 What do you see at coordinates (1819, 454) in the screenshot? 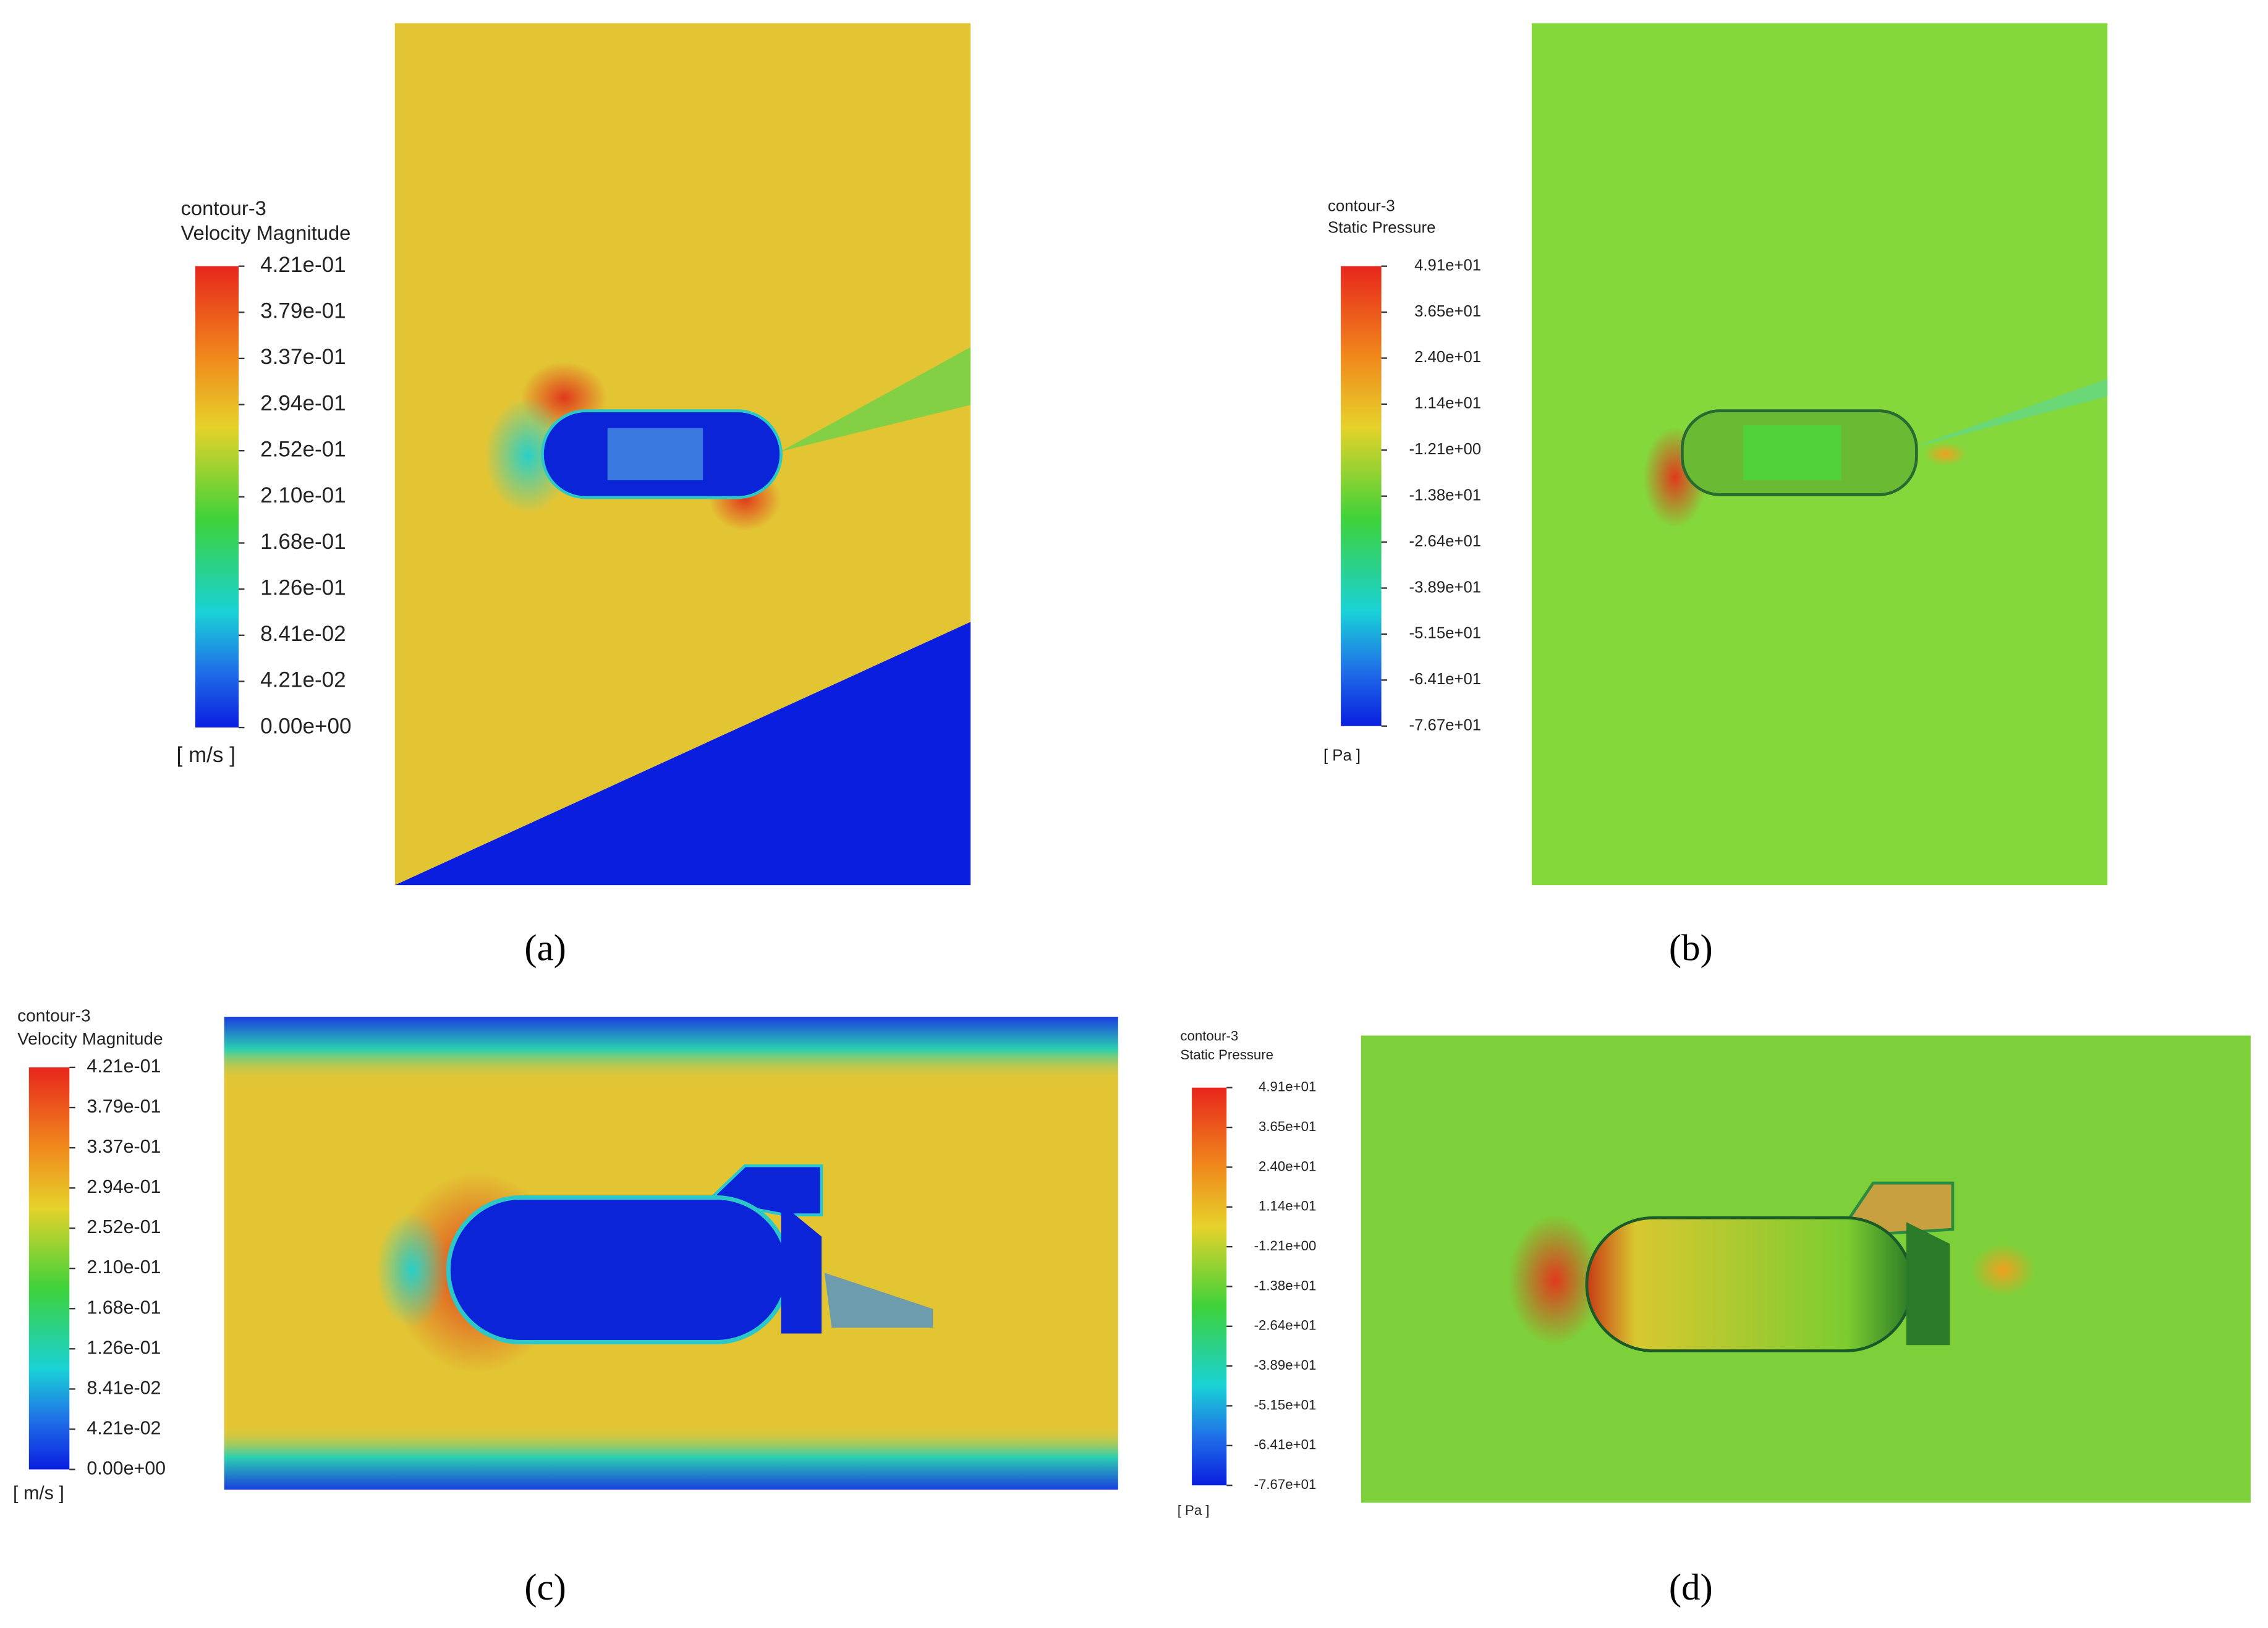
I see `contour-b` at bounding box center [1819, 454].